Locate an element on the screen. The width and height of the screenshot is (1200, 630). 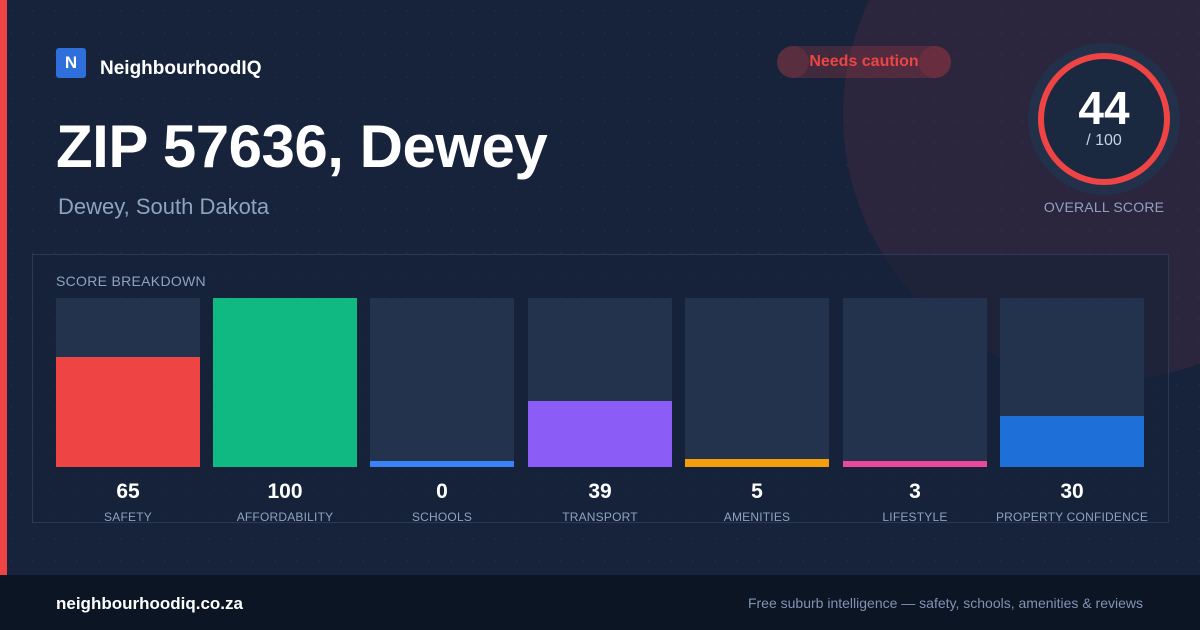
score-ring-progress is located at coordinates (1104, 119).